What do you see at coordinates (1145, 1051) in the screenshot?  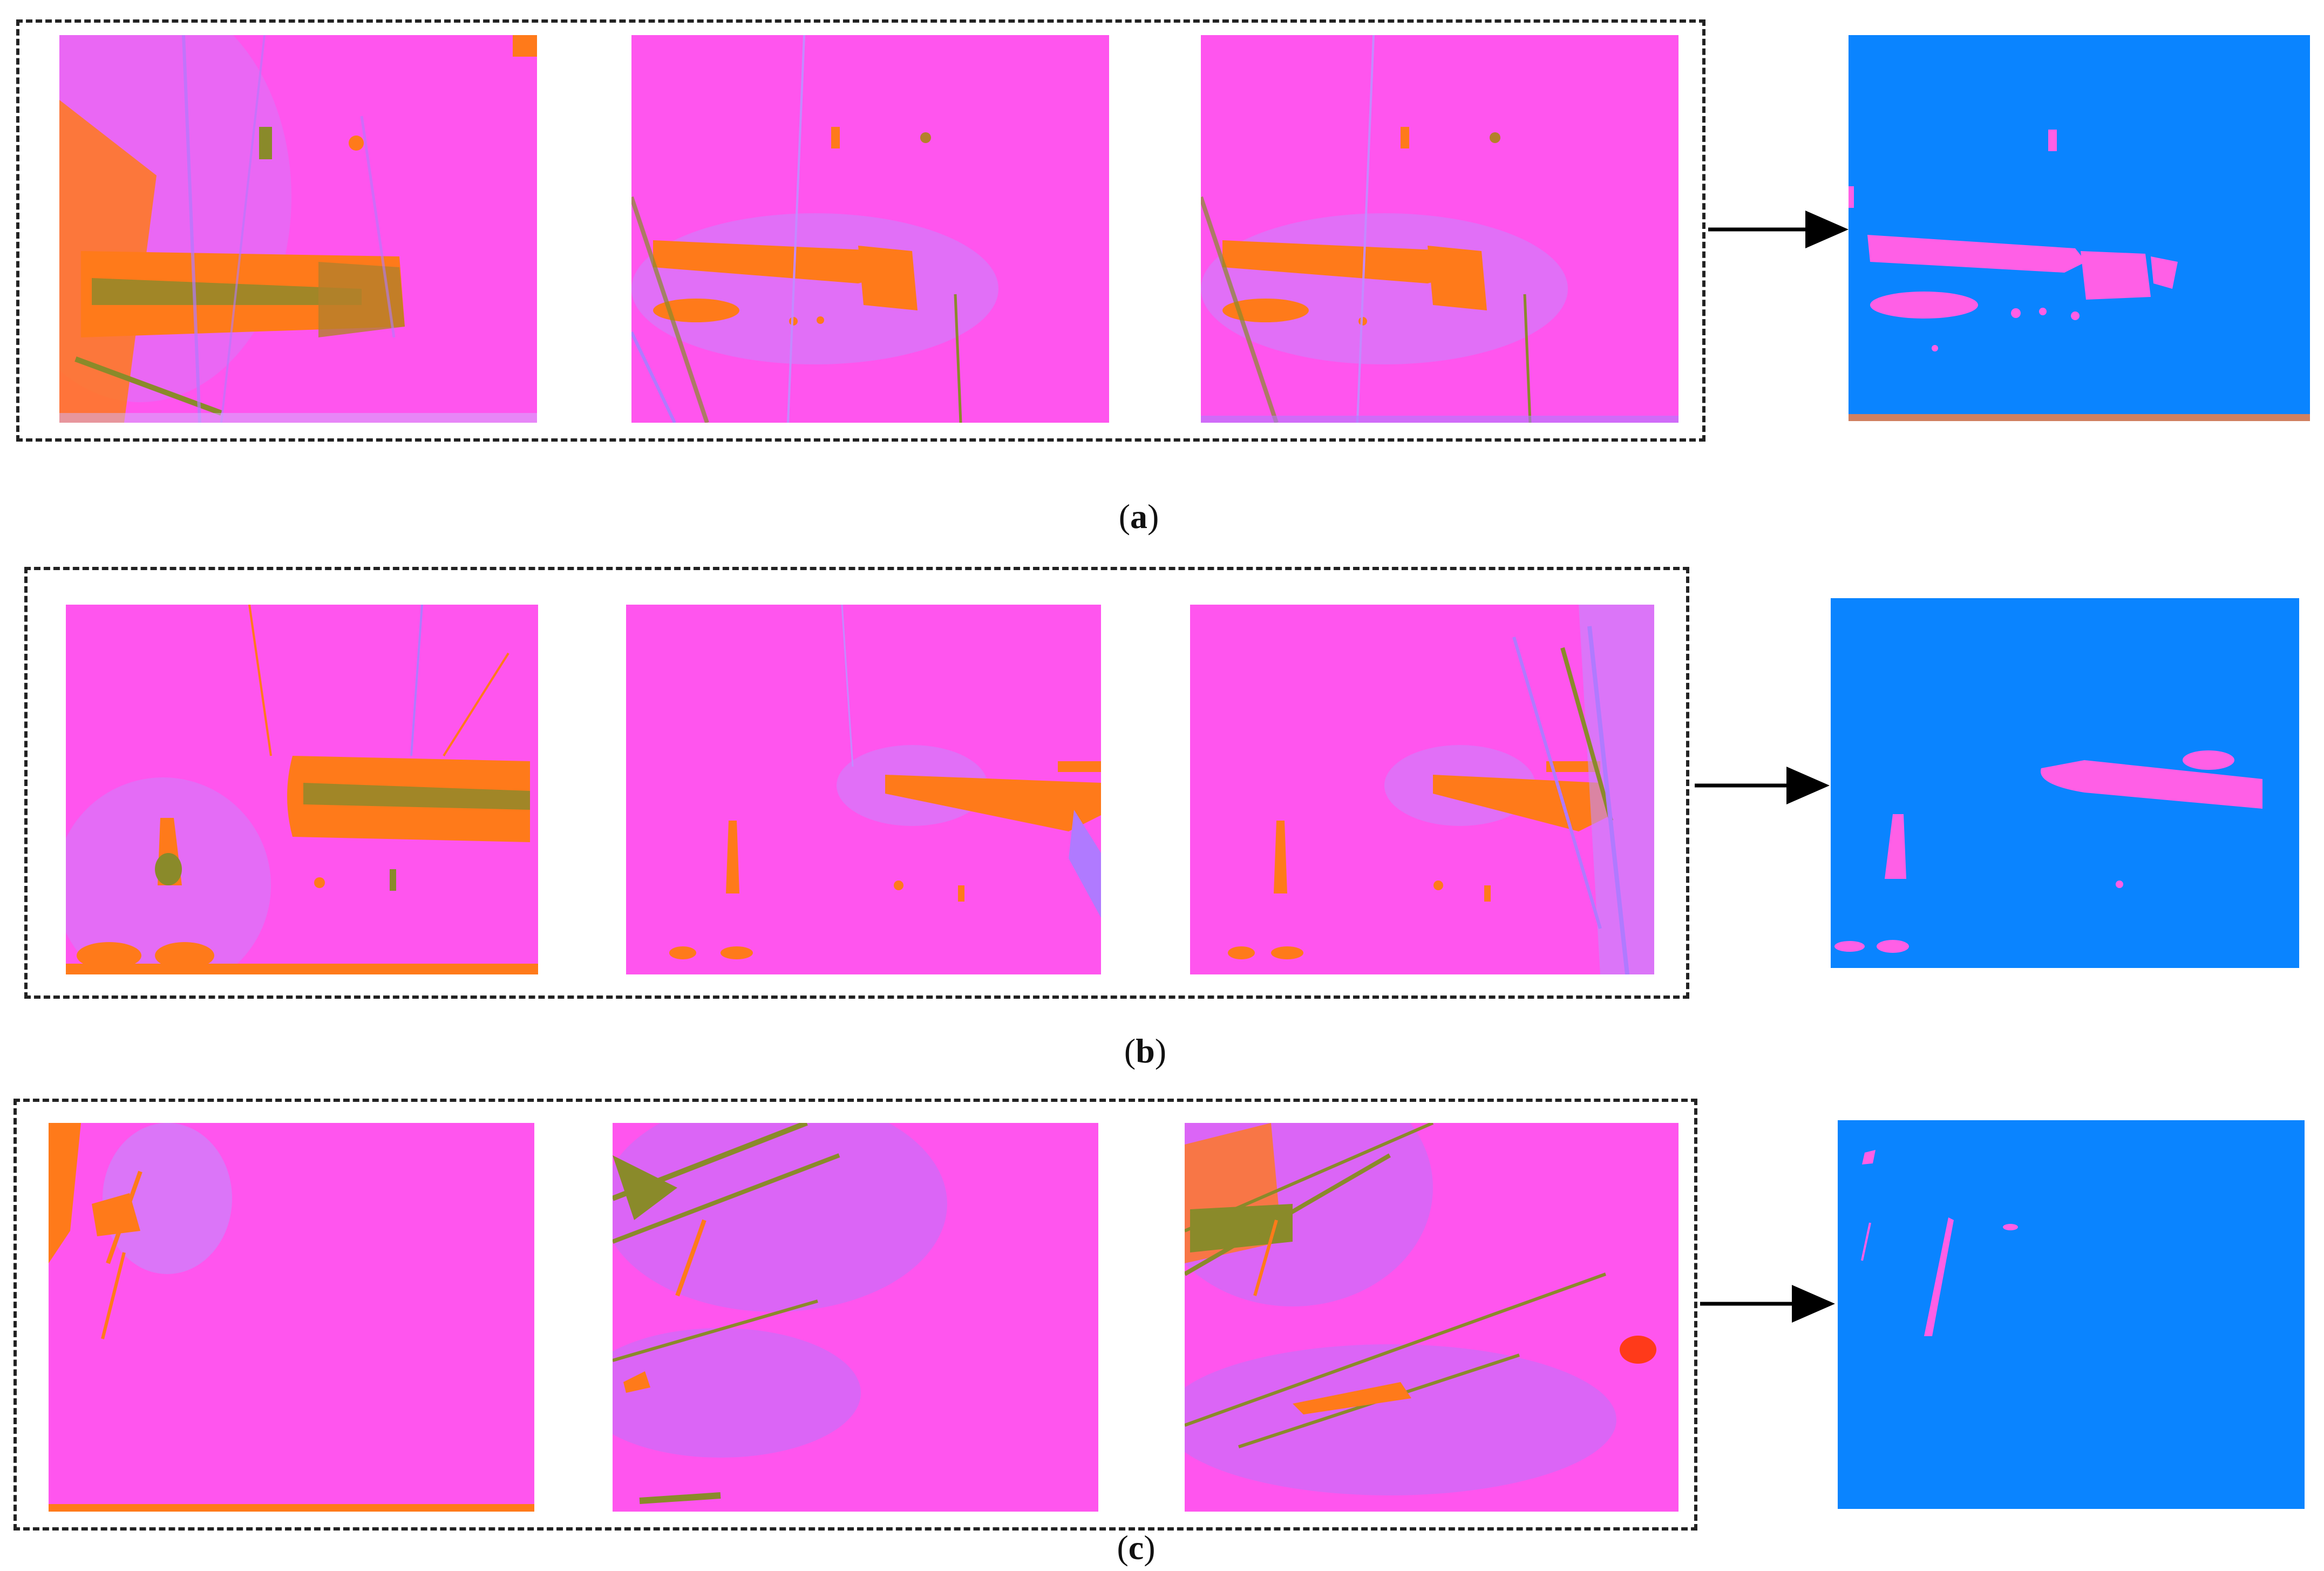 I see `caption-b: (b)` at bounding box center [1145, 1051].